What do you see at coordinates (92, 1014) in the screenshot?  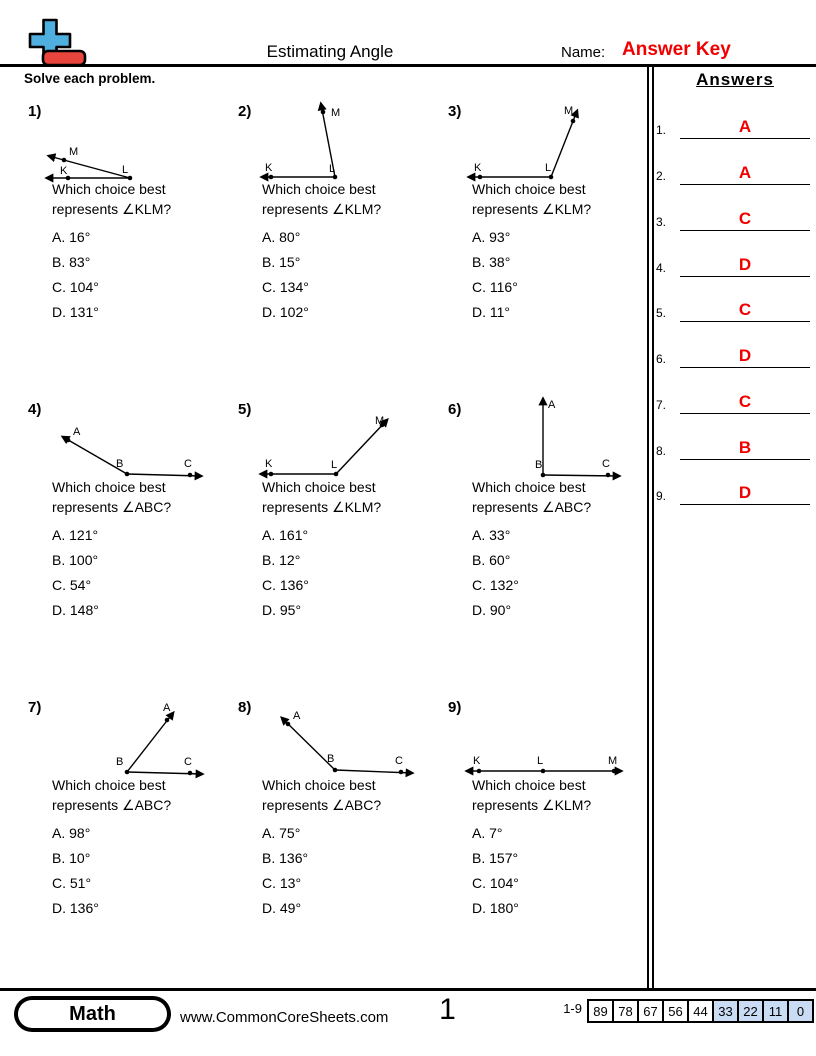 I see `subject-label: Math` at bounding box center [92, 1014].